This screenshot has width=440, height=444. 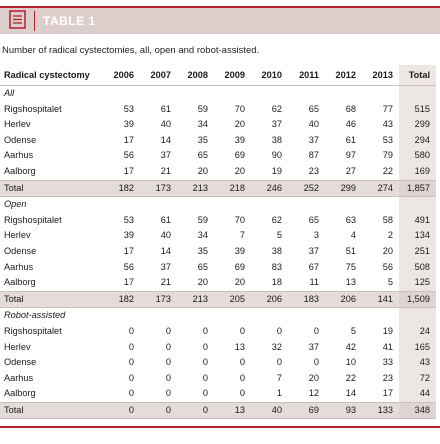 I want to click on column-header: 2006, so click(x=121, y=75).